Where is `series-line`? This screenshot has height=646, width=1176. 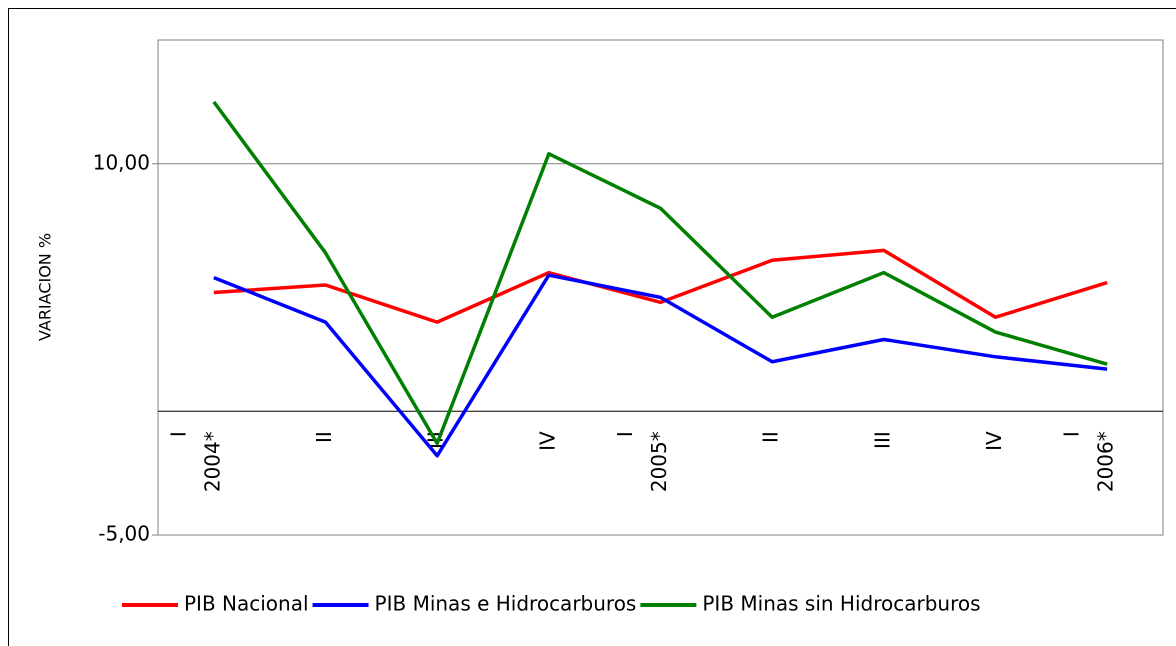 series-line is located at coordinates (660, 286).